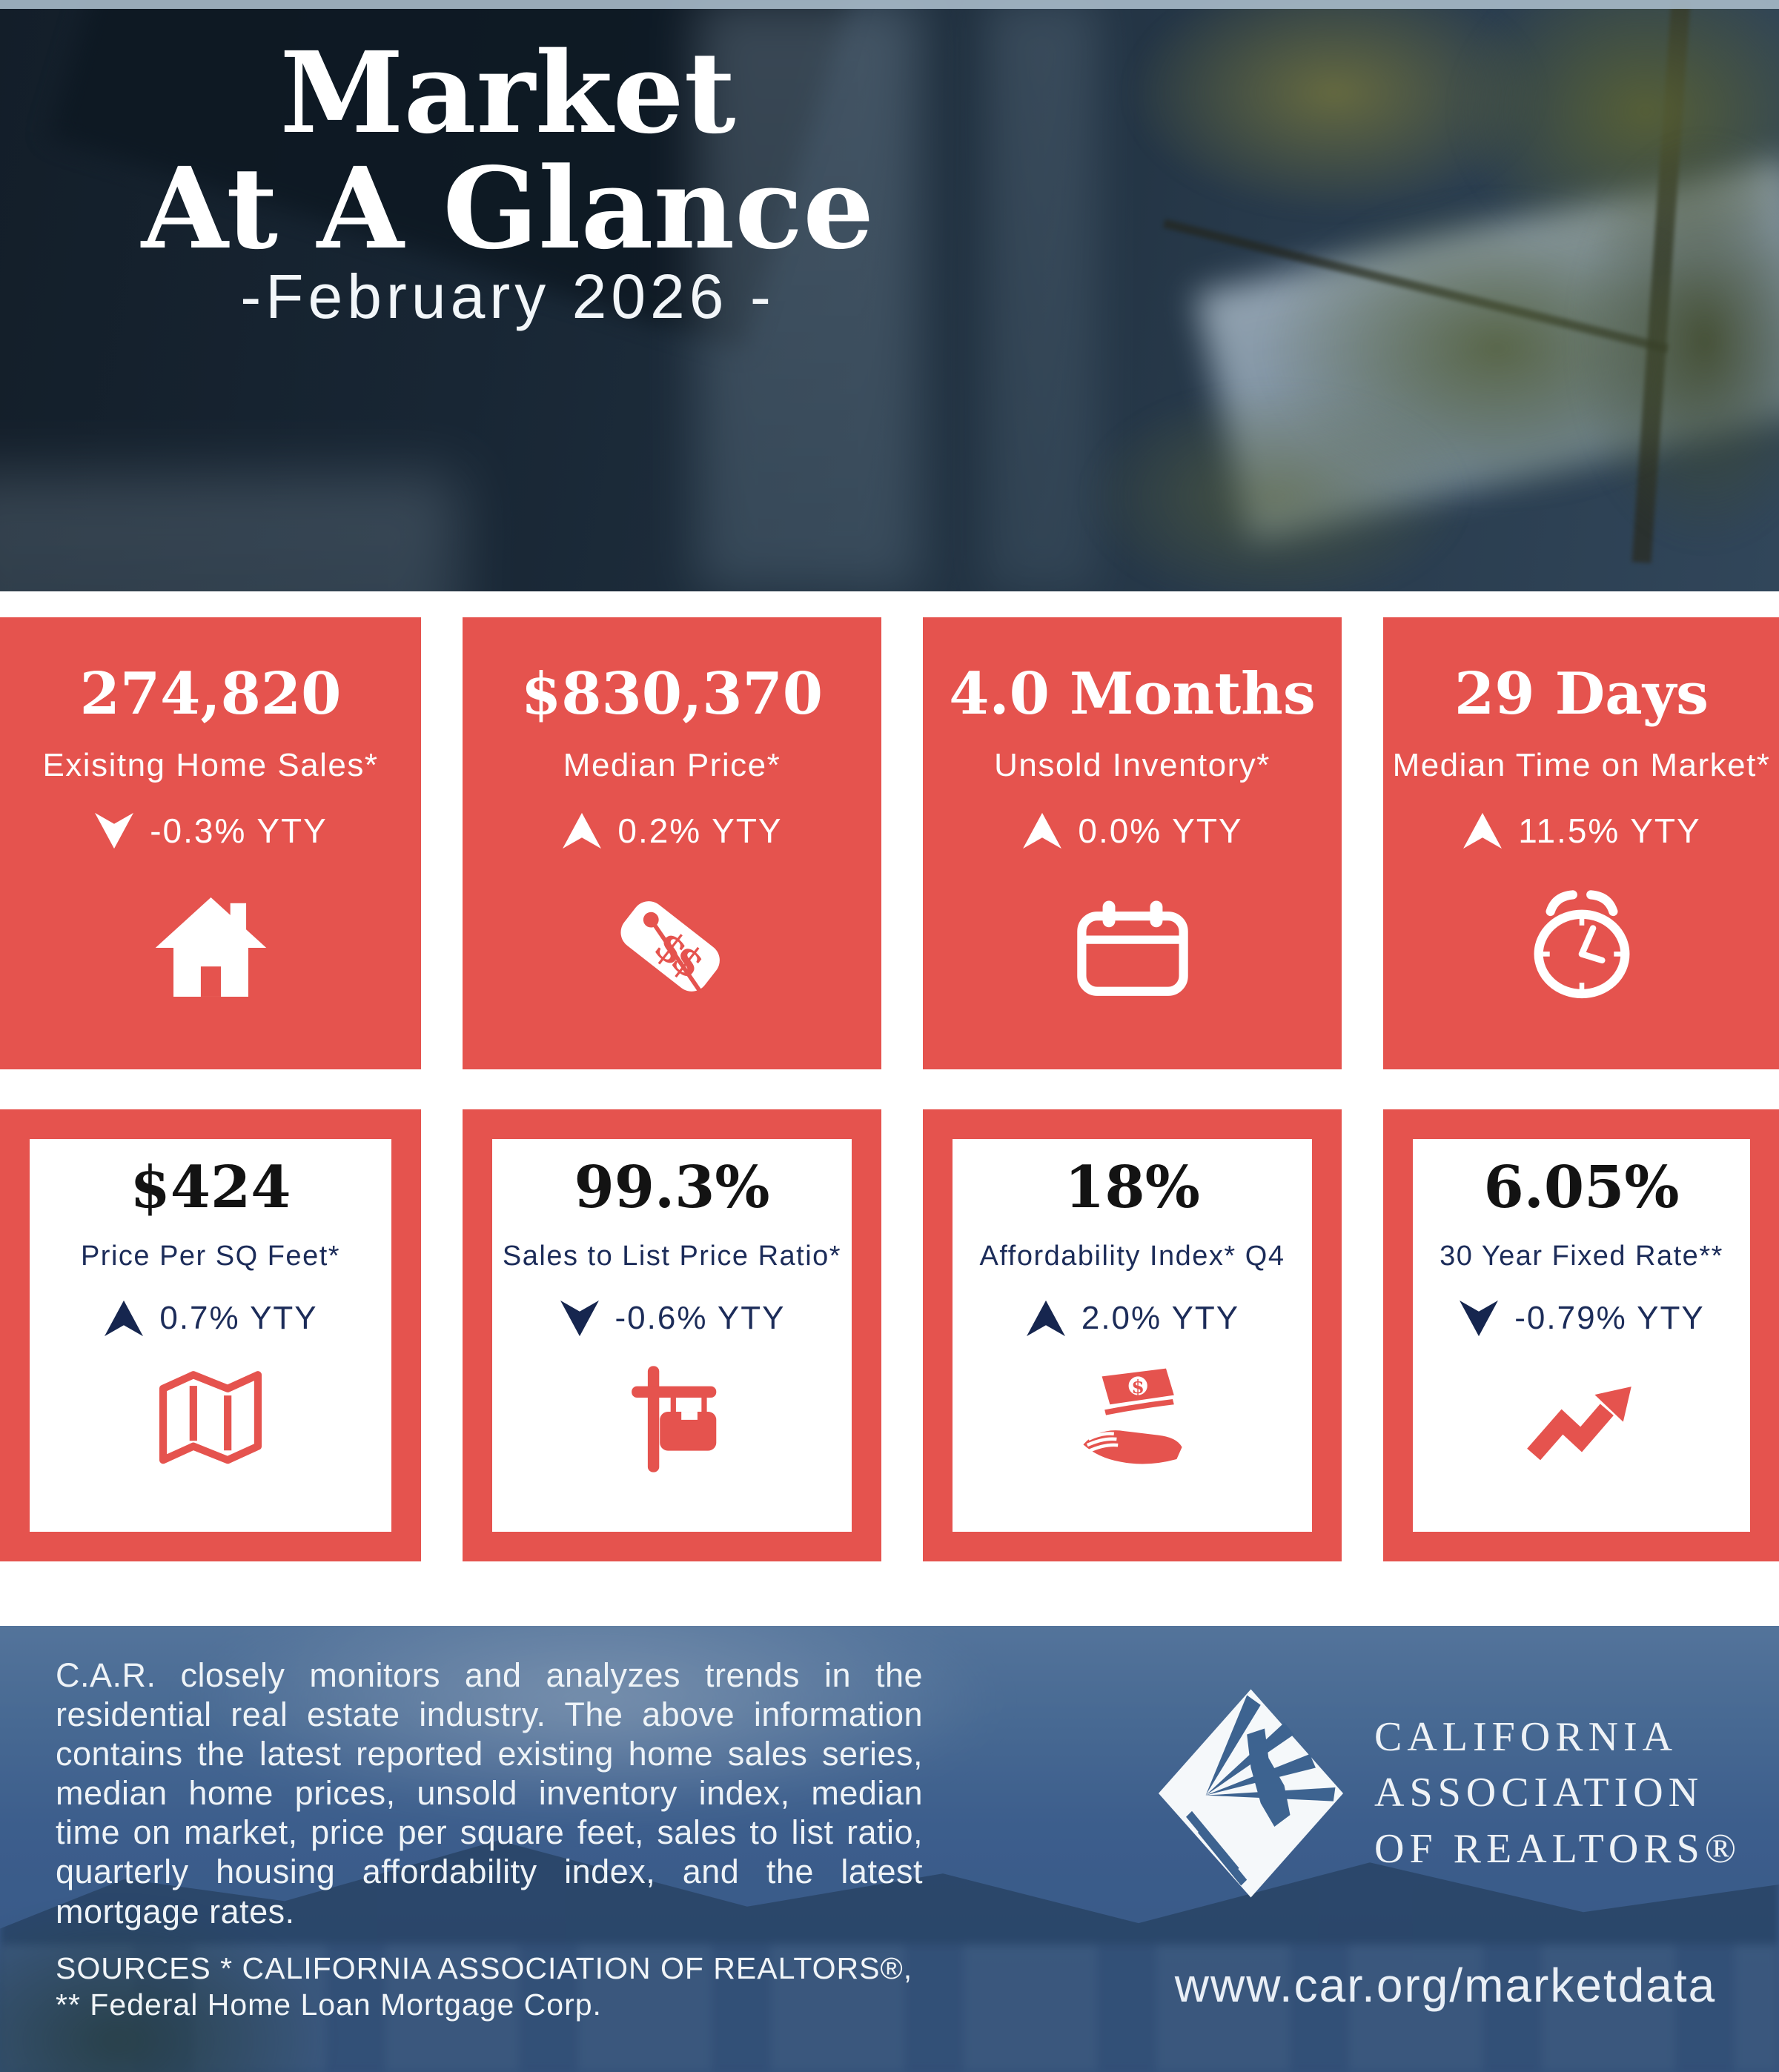 This screenshot has width=1779, height=2072. I want to click on stat-label: Unsold Inventory*, so click(1132, 765).